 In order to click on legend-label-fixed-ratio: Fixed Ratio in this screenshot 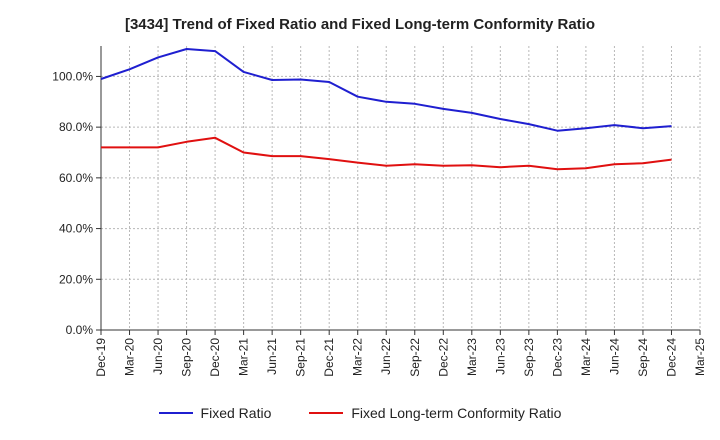, I will do `click(236, 413)`.